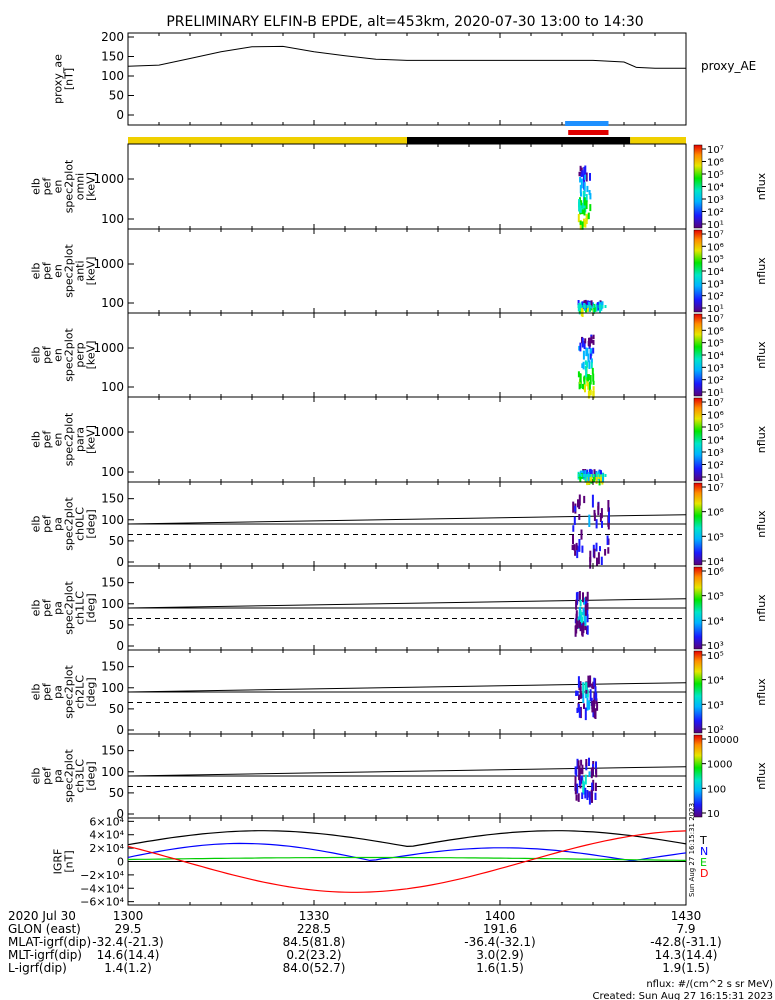  Describe the element at coordinates (80, 608) in the screenshot. I see `y-axis-label-line: ch1LC` at that location.